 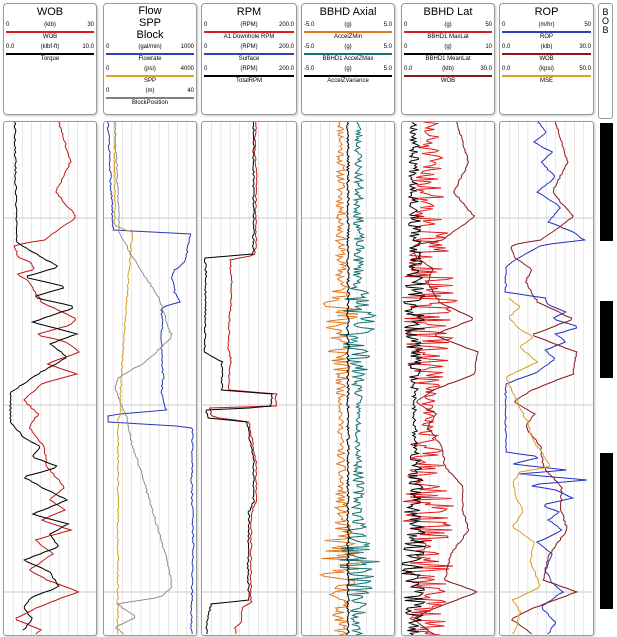 What do you see at coordinates (309, 69) in the screenshot?
I see `scale-min: -5.0` at bounding box center [309, 69].